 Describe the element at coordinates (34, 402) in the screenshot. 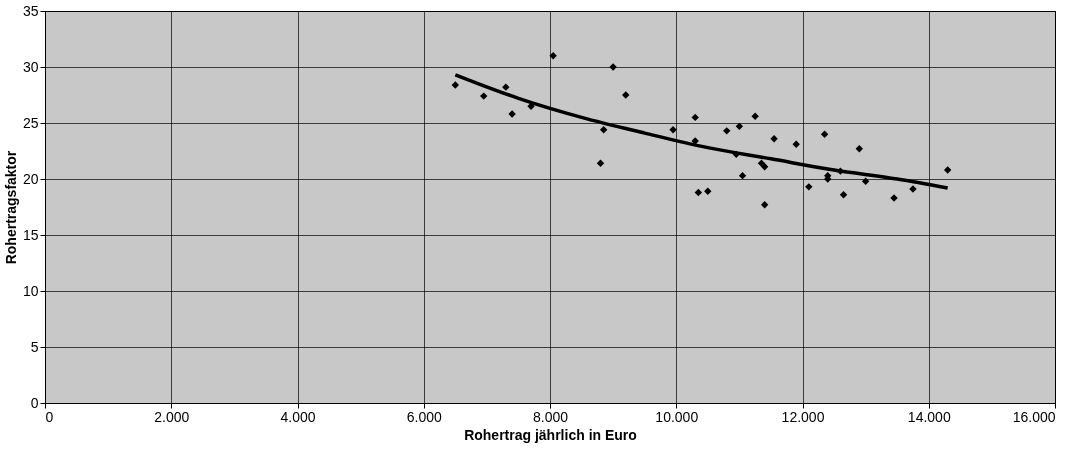

I see `y-tick-label: 0` at that location.